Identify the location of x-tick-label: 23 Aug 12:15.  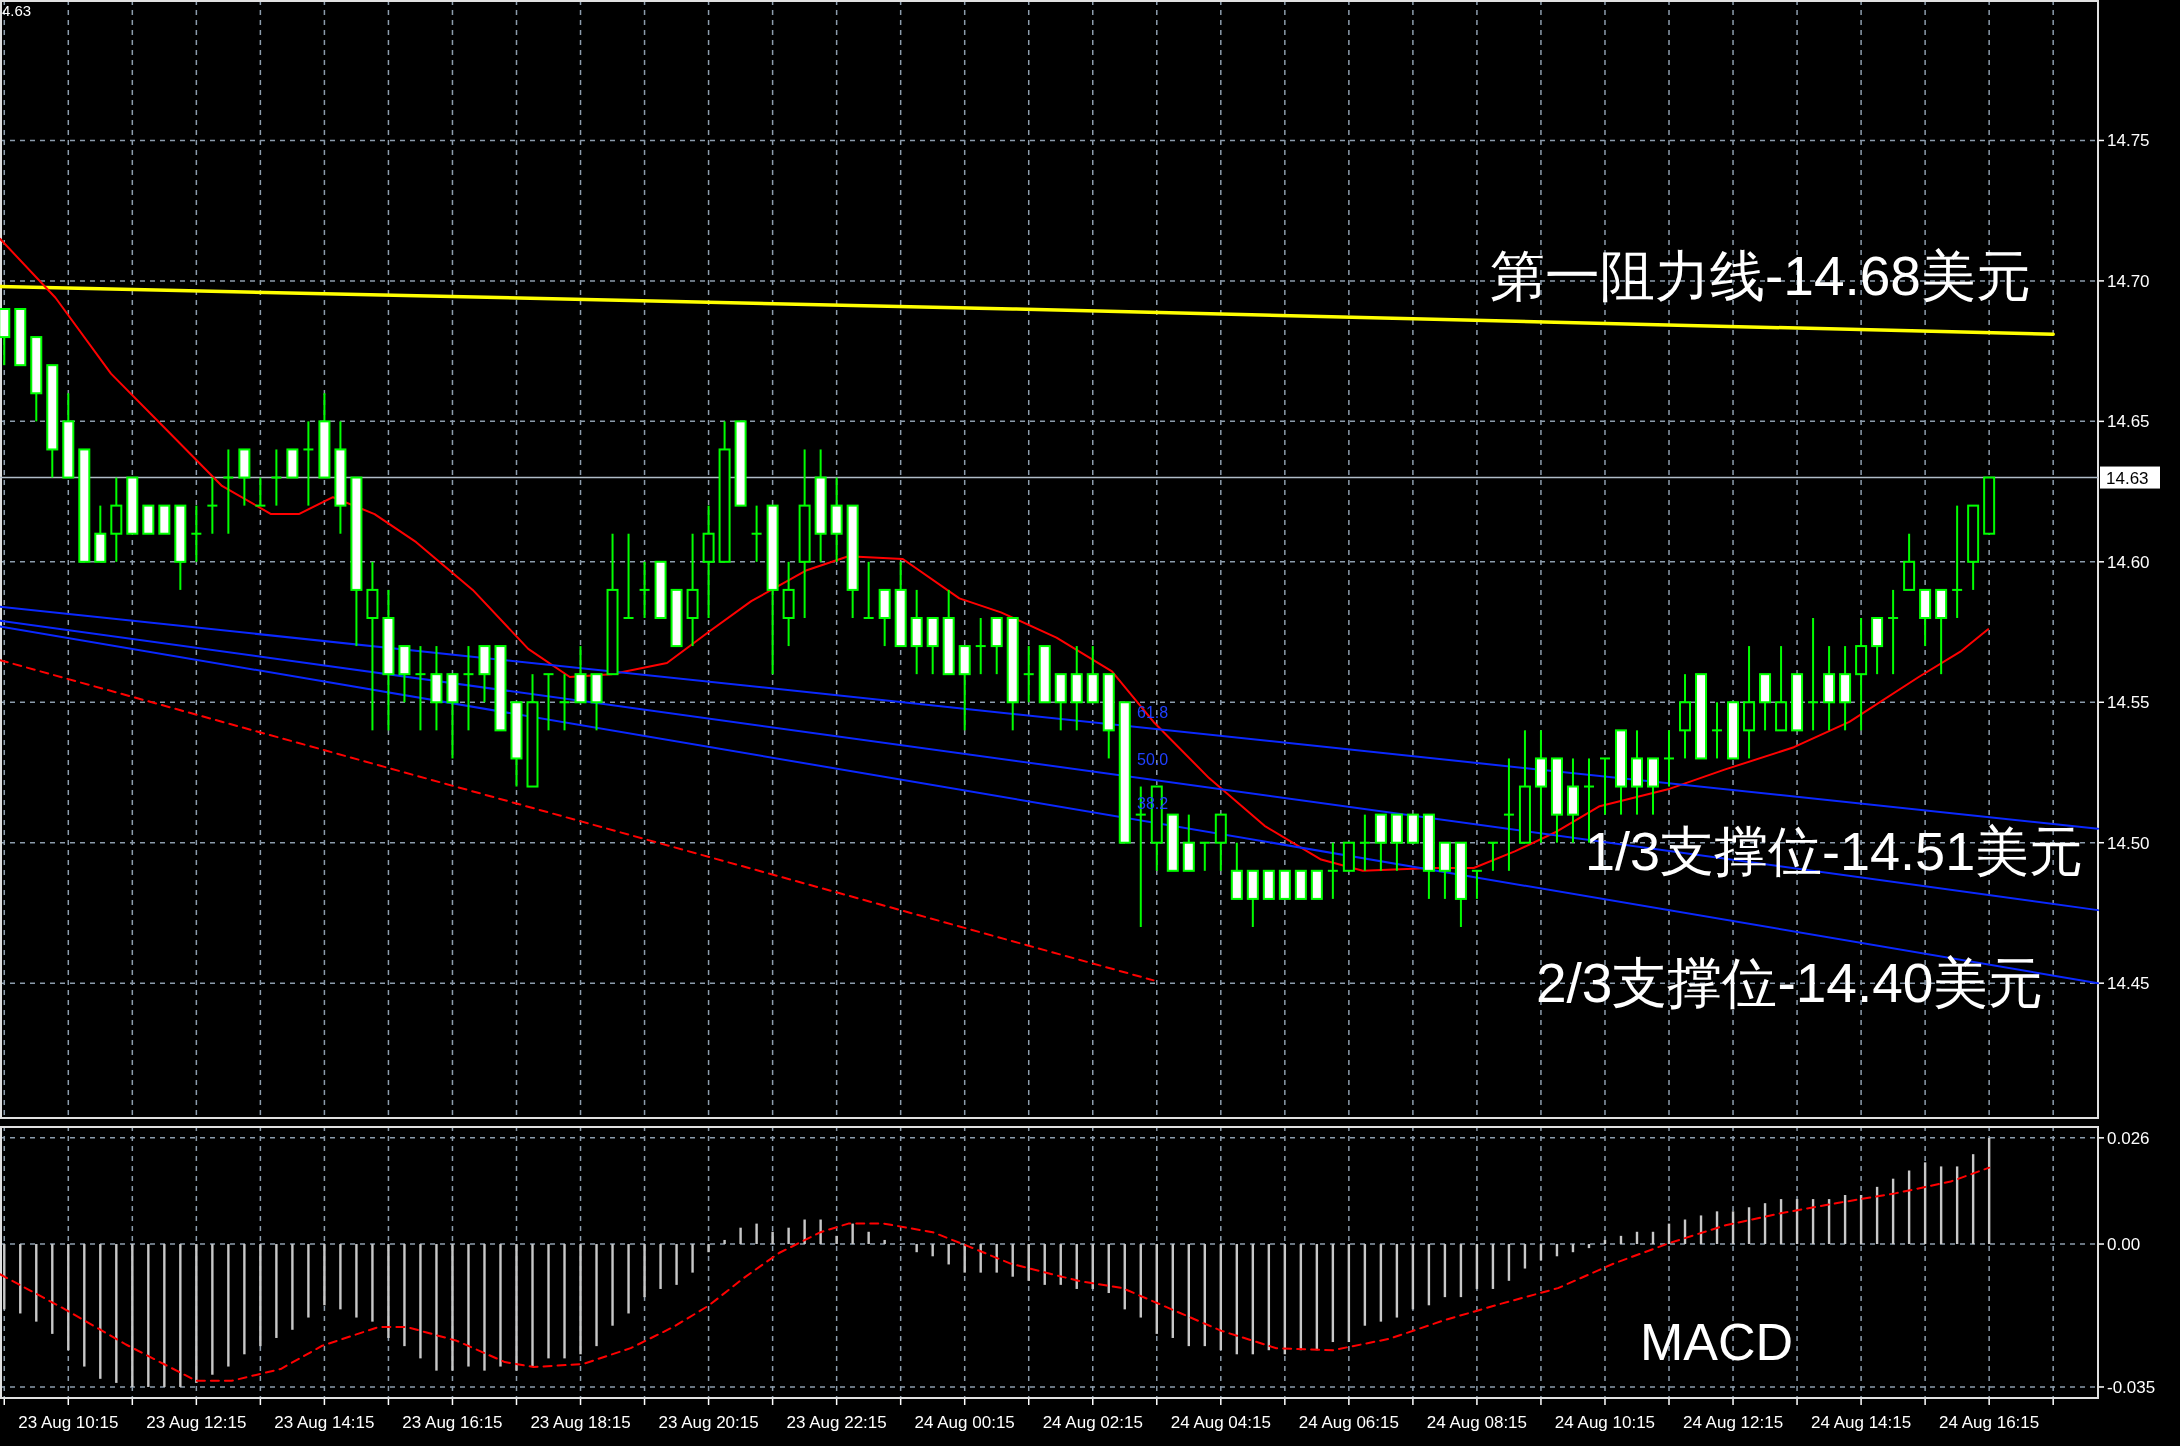
(196, 1422).